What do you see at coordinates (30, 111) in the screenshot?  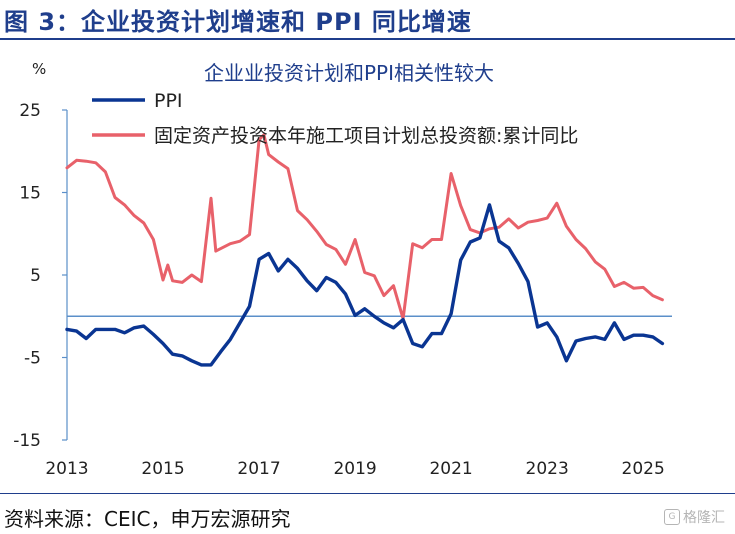 I see `y-tick-label: 25` at bounding box center [30, 111].